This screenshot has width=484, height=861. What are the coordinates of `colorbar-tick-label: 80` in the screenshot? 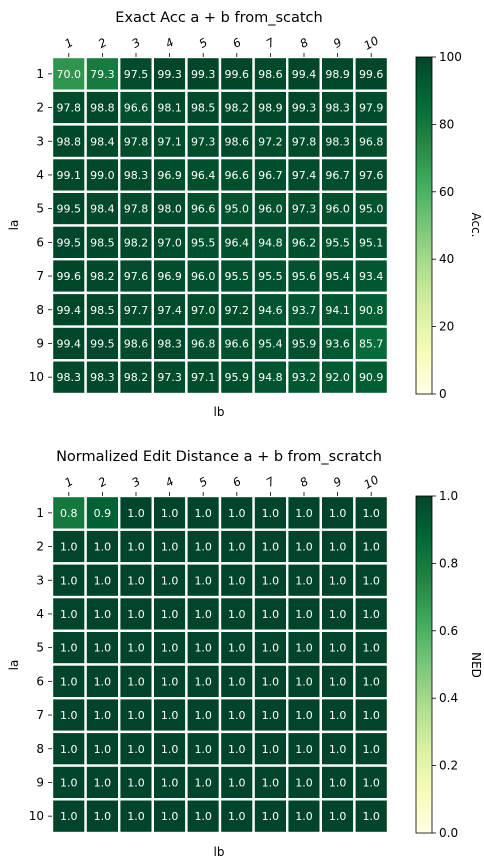 It's located at (446, 124).